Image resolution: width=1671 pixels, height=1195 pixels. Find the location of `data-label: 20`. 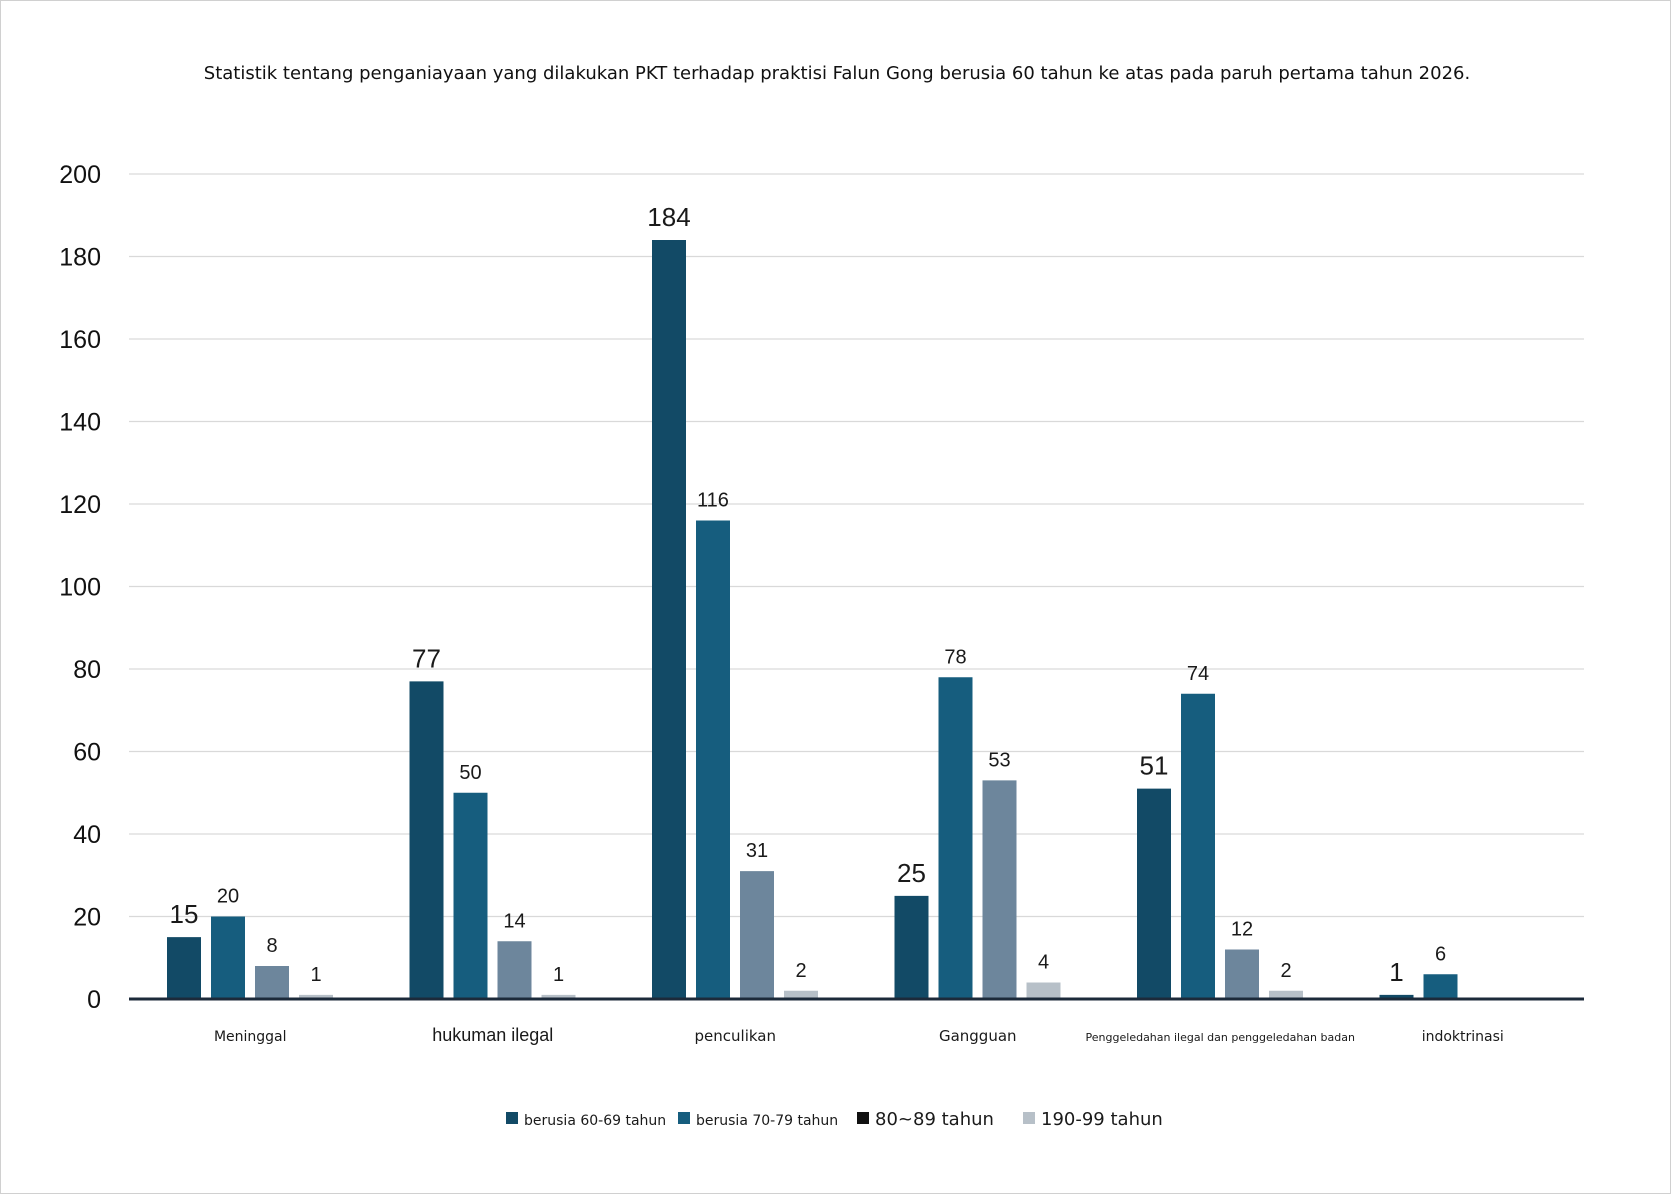

data-label: 20 is located at coordinates (228, 897).